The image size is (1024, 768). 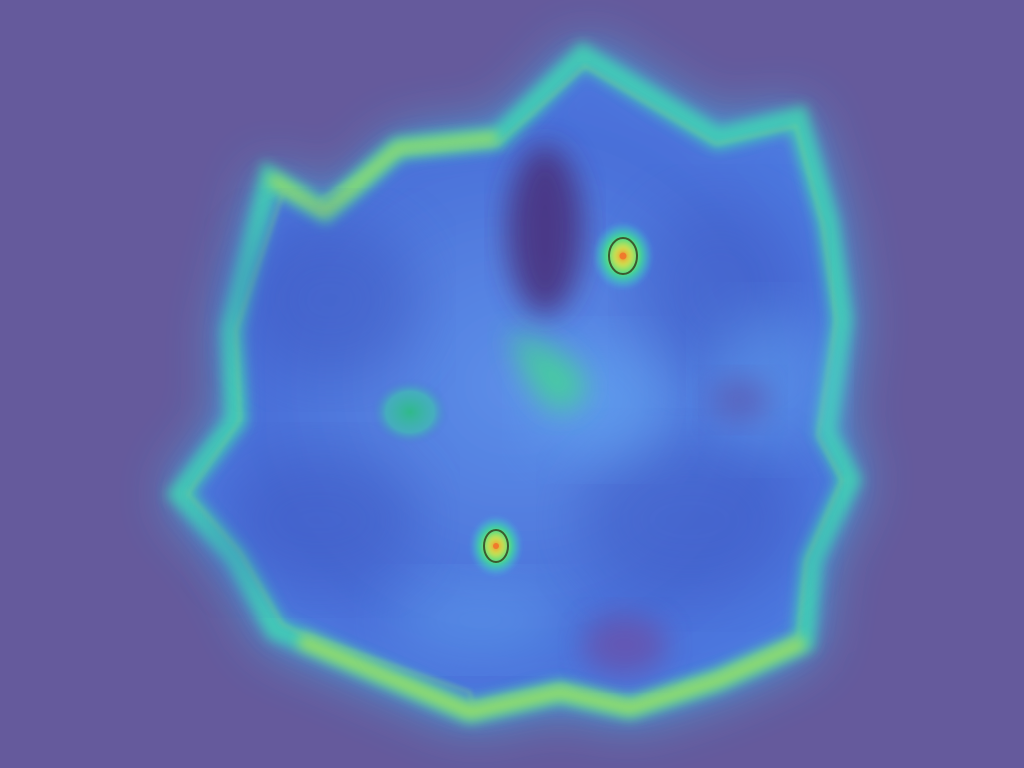 What do you see at coordinates (552, 676) in the screenshot?
I see `rim-yellow-bottom` at bounding box center [552, 676].